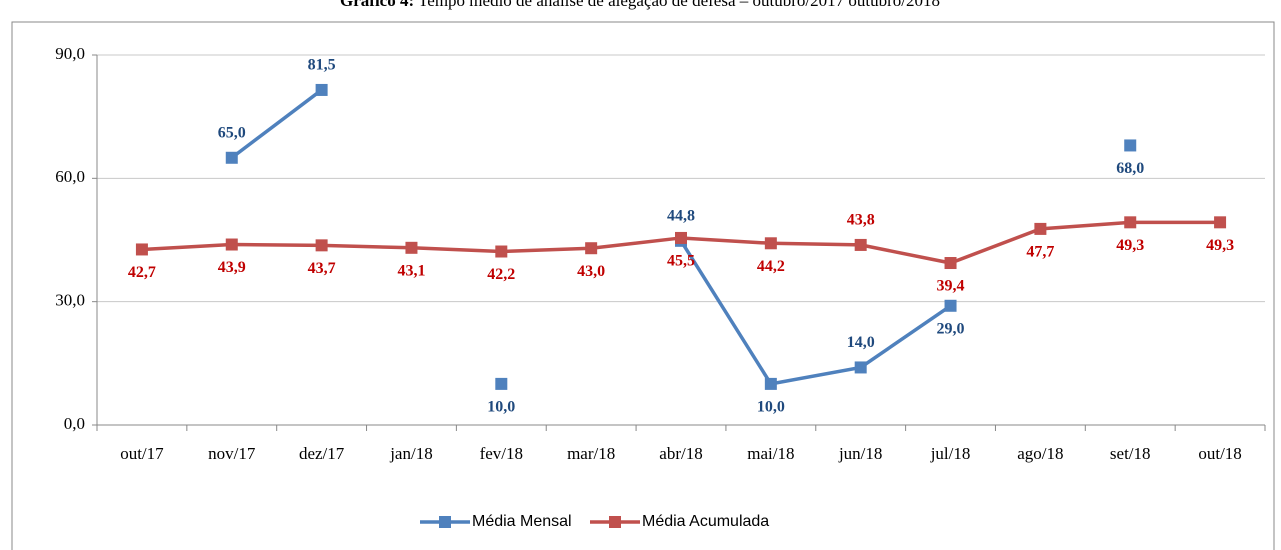  Describe the element at coordinates (142, 272) in the screenshot. I see `data-label: 42,7` at that location.